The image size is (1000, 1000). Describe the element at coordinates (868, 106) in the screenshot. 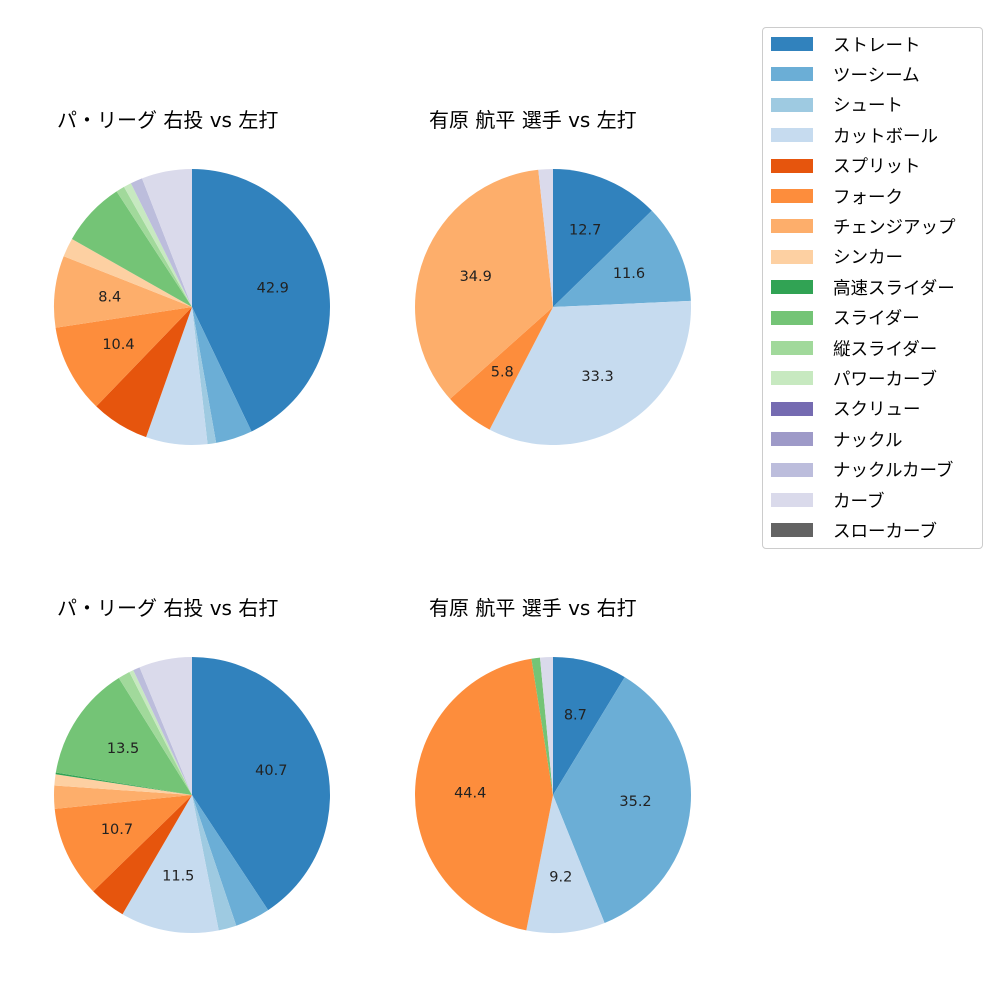

I see `legend-label: シュート` at that location.